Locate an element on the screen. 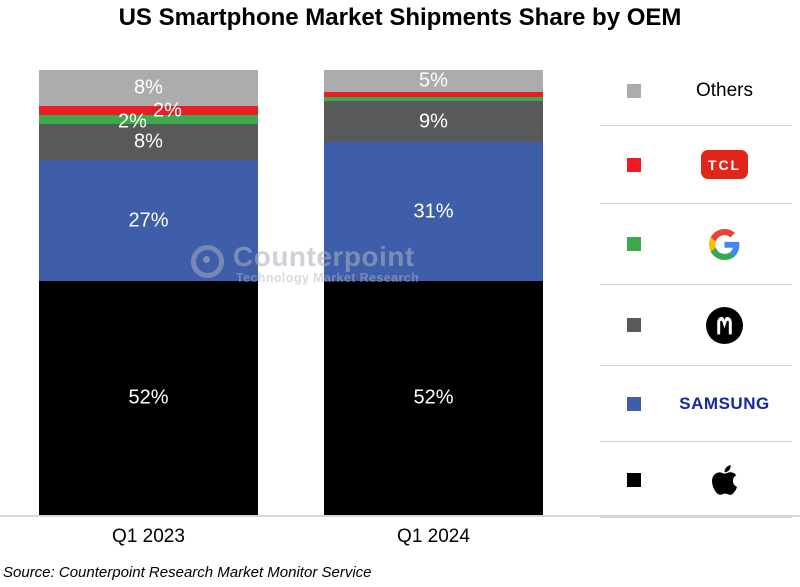  segment-value-label: 5% is located at coordinates (433, 80).